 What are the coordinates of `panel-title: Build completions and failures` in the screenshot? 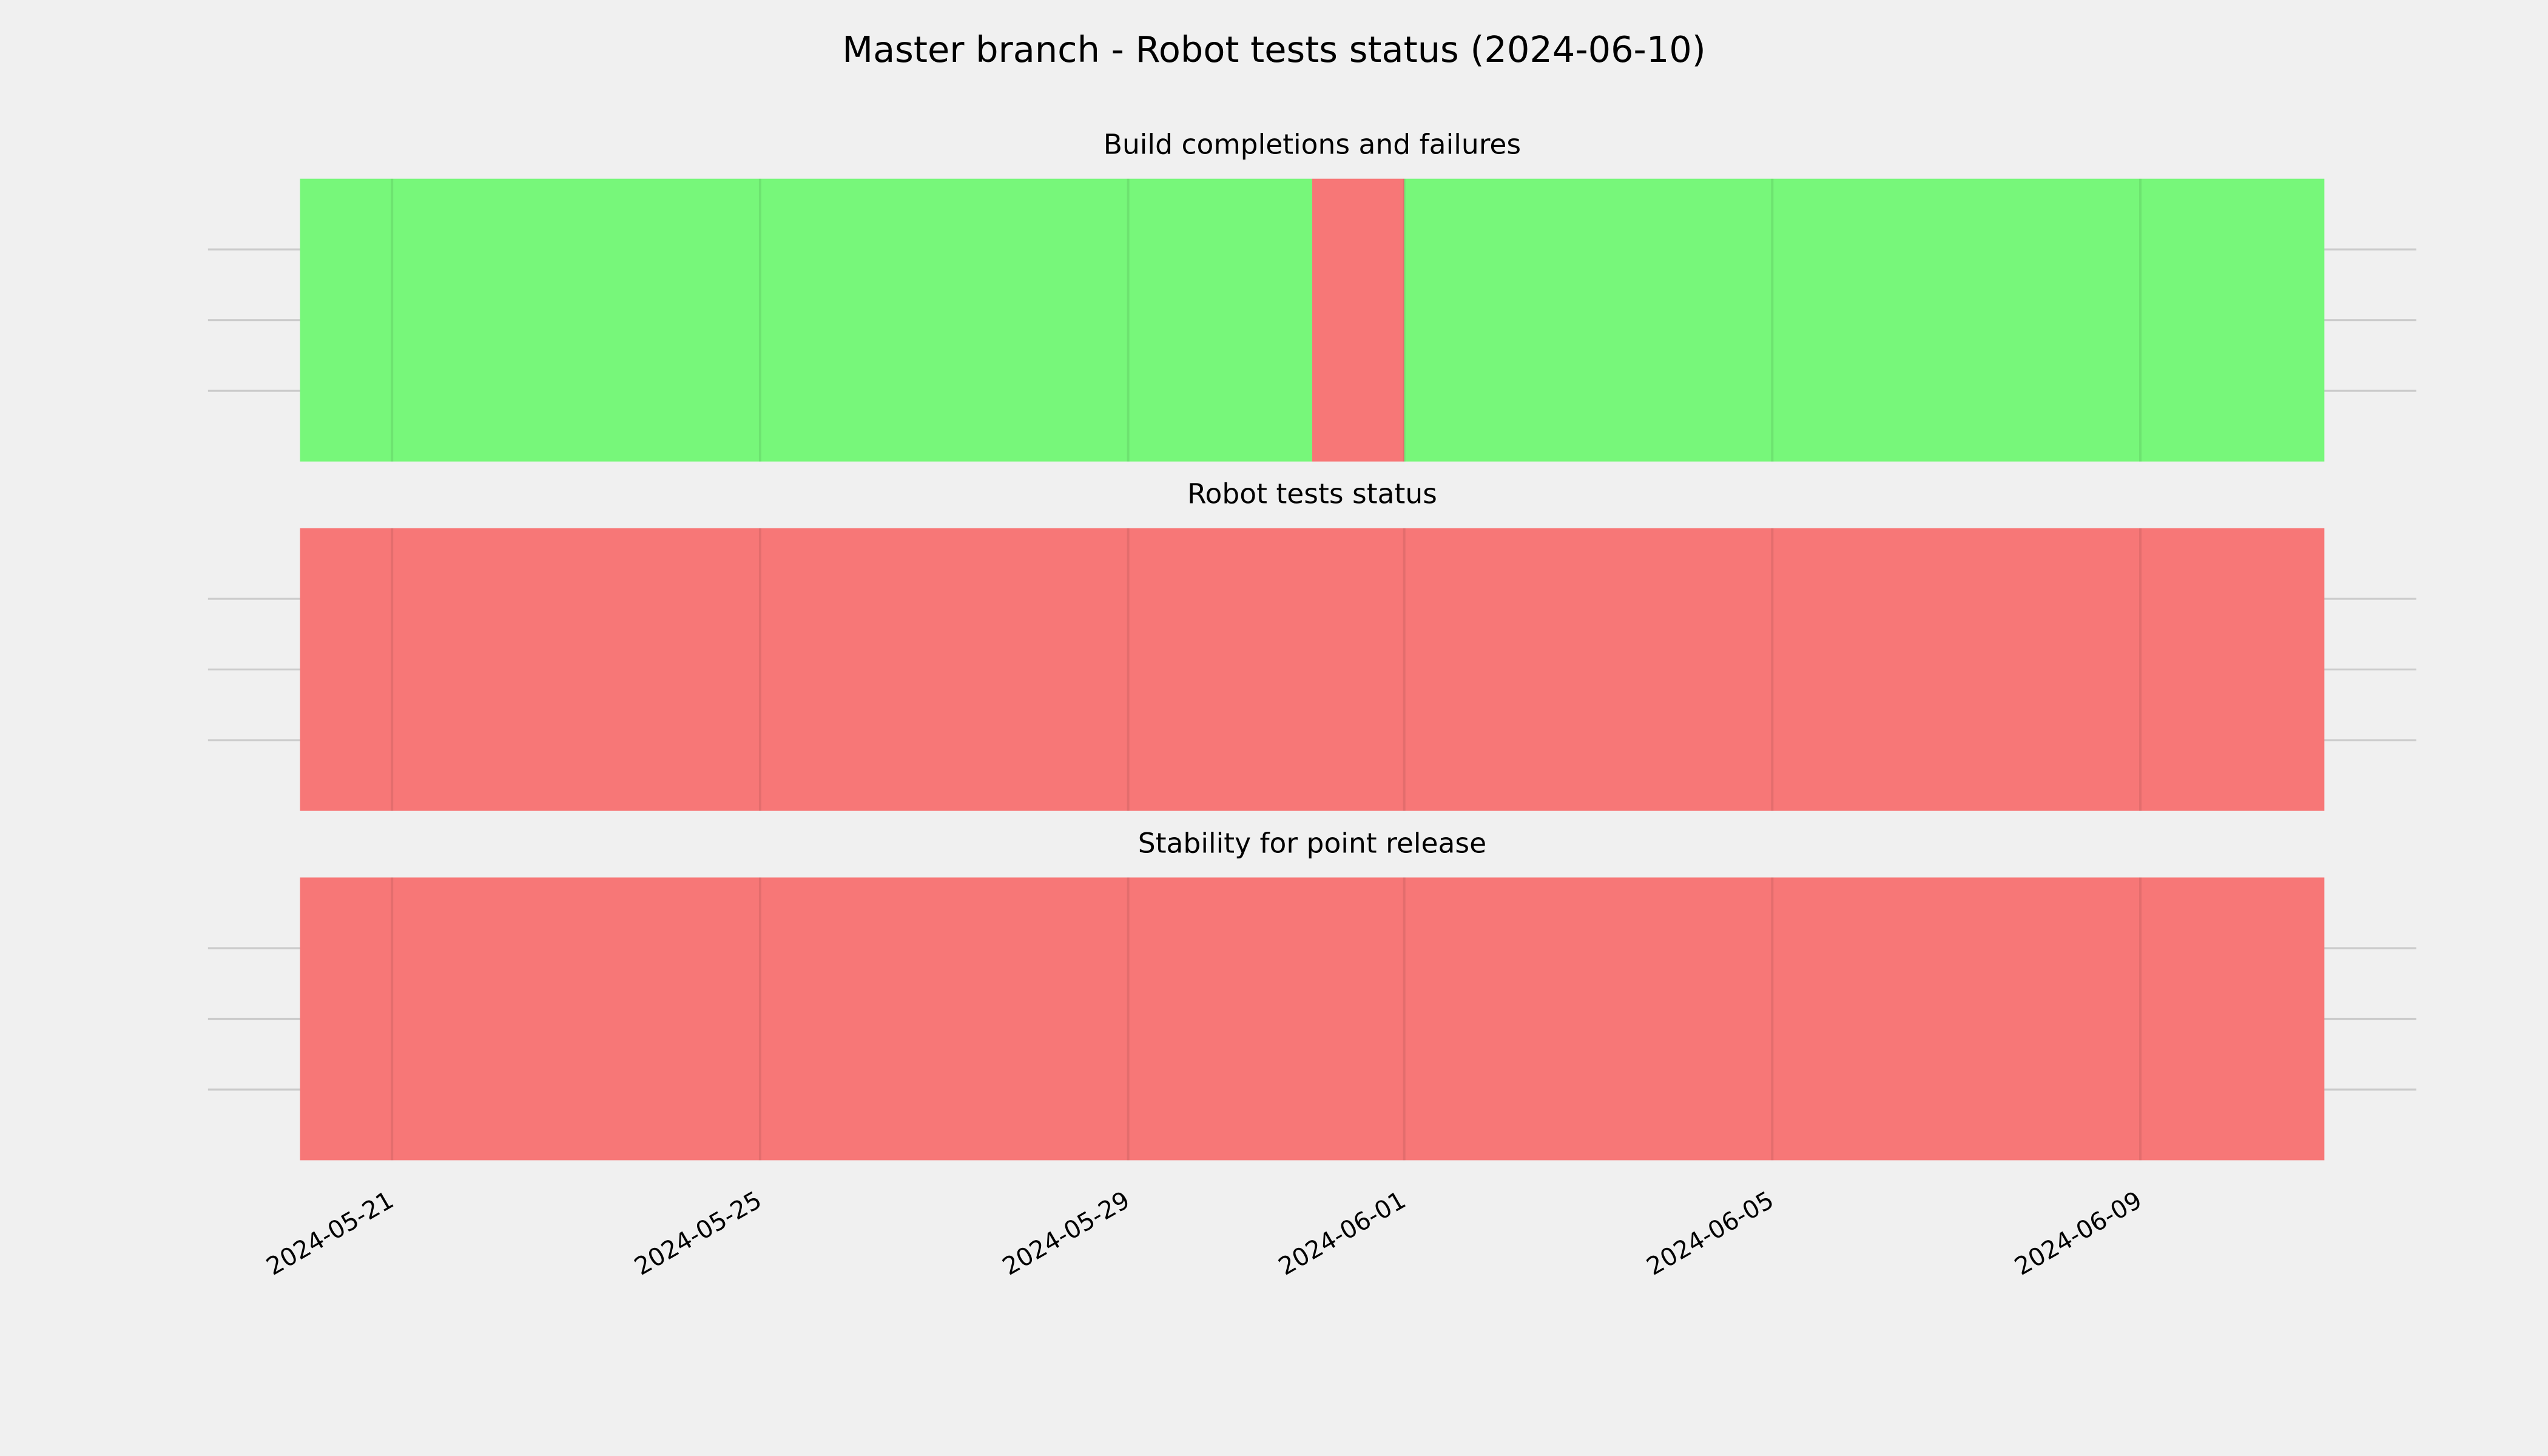 It's located at (1312, 145).